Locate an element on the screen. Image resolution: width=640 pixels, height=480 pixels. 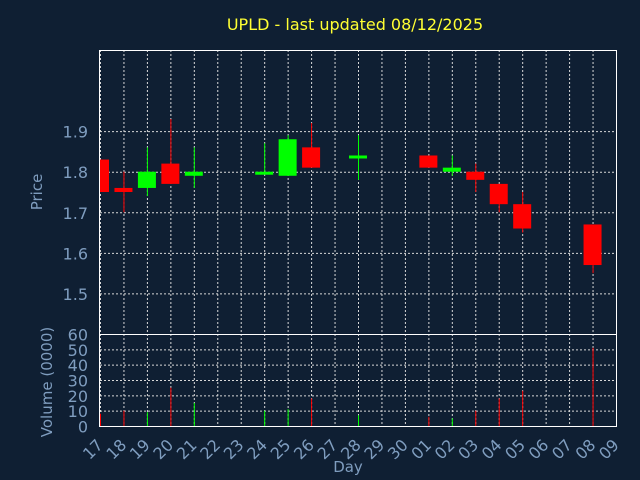
volume-tick-label: 30 is located at coordinates (78, 381).